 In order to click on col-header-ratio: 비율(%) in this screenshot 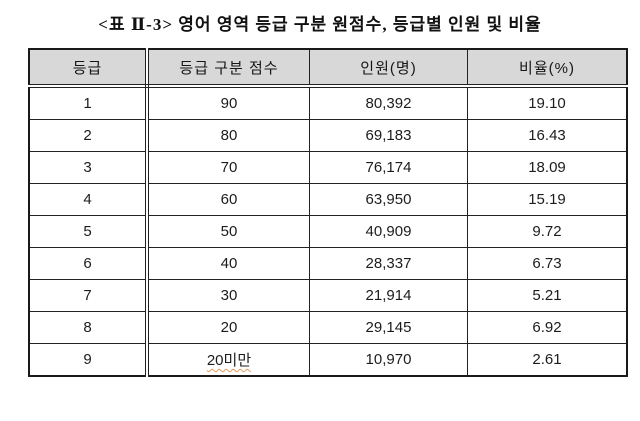, I will do `click(547, 68)`.